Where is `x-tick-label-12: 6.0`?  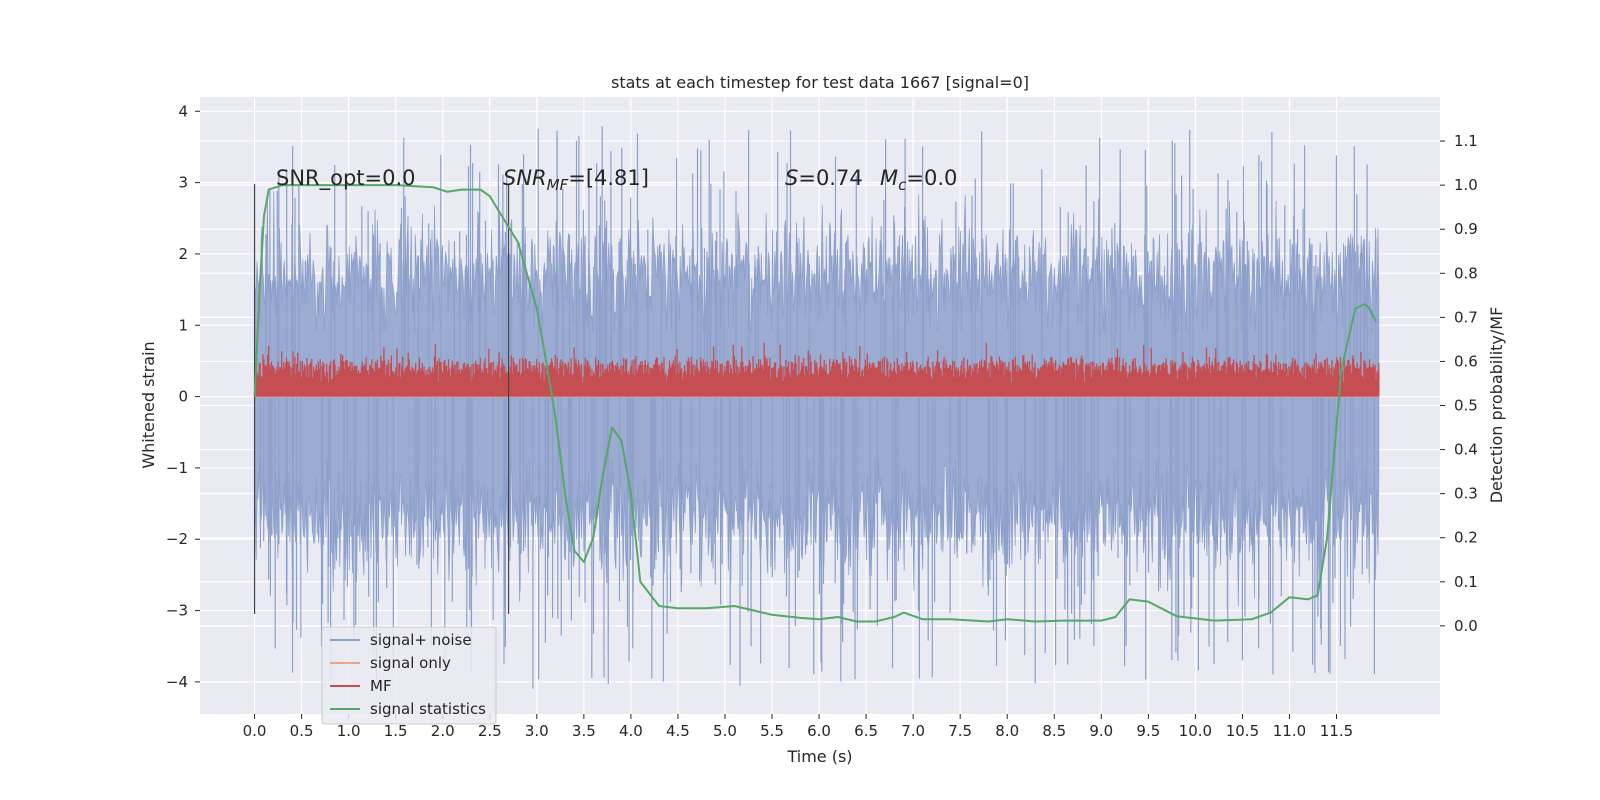 x-tick-label-12: 6.0 is located at coordinates (819, 731).